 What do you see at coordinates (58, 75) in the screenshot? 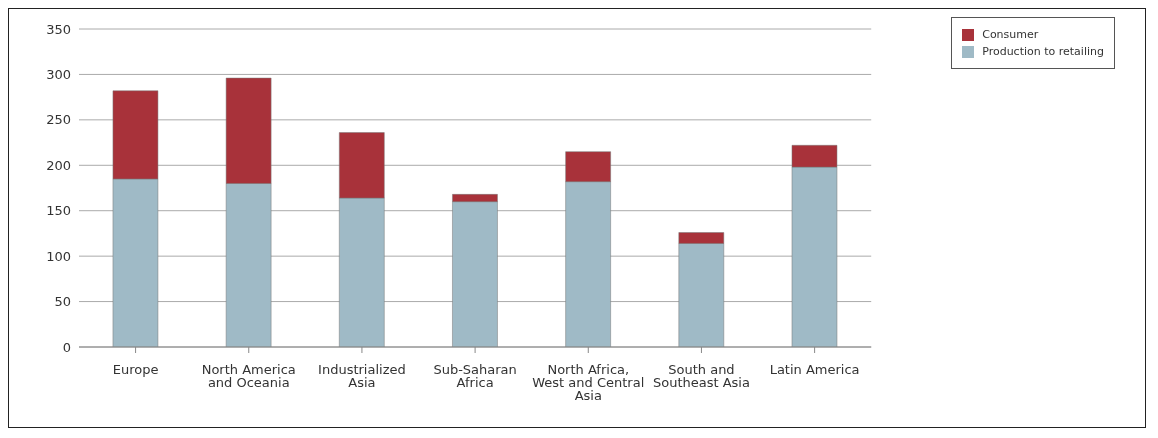
I see `y-tick-label: 300` at bounding box center [58, 75].